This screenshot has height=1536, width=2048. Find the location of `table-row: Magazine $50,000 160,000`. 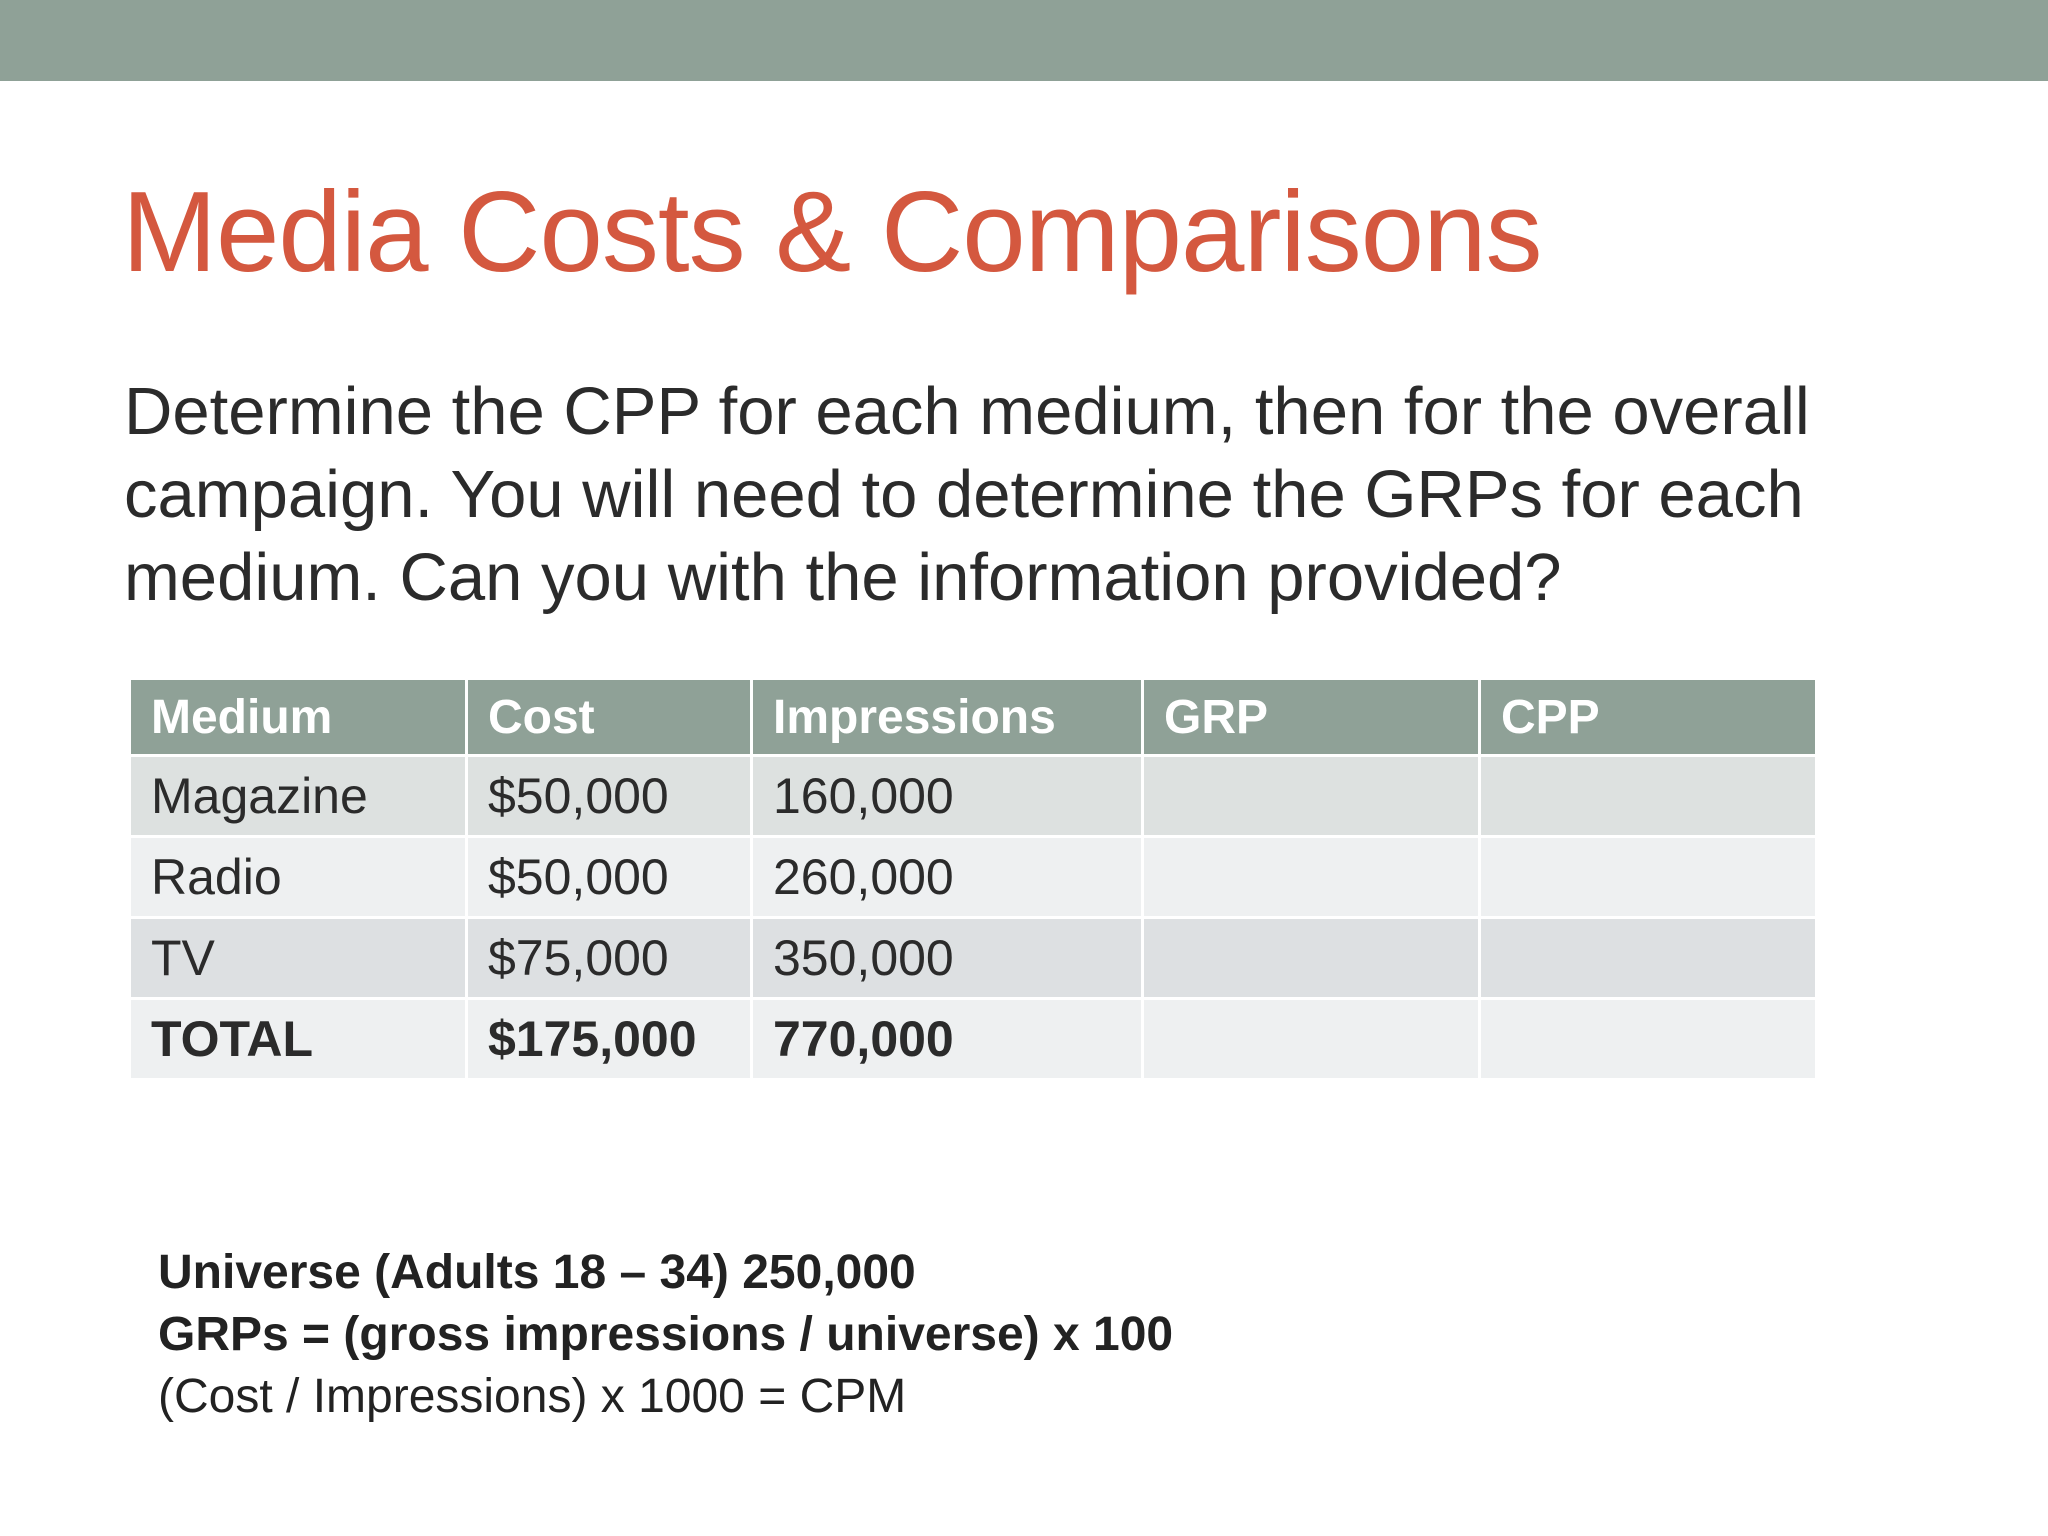

table-row: Magazine $50,000 160,000 is located at coordinates (973, 796).